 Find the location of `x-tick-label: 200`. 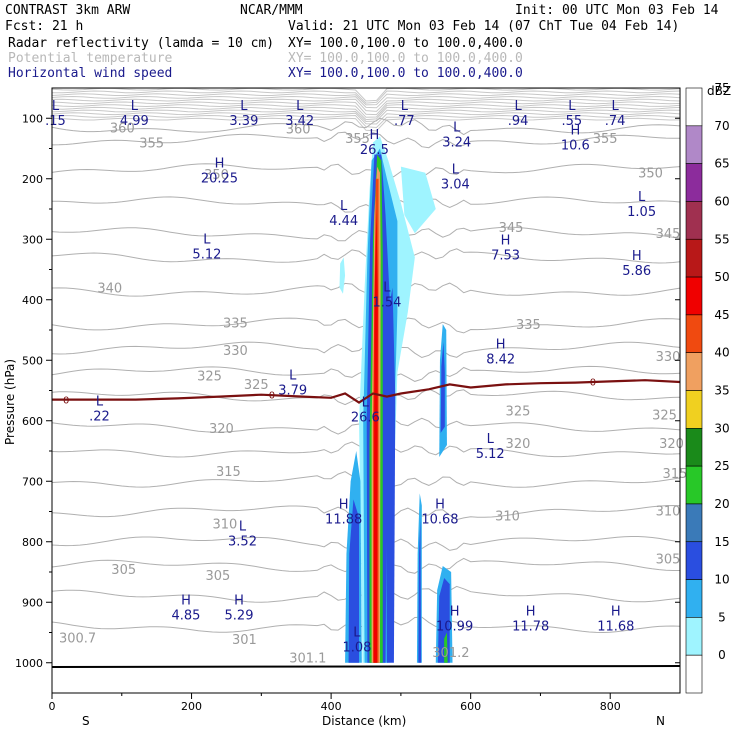

x-tick-label: 200 is located at coordinates (191, 706).